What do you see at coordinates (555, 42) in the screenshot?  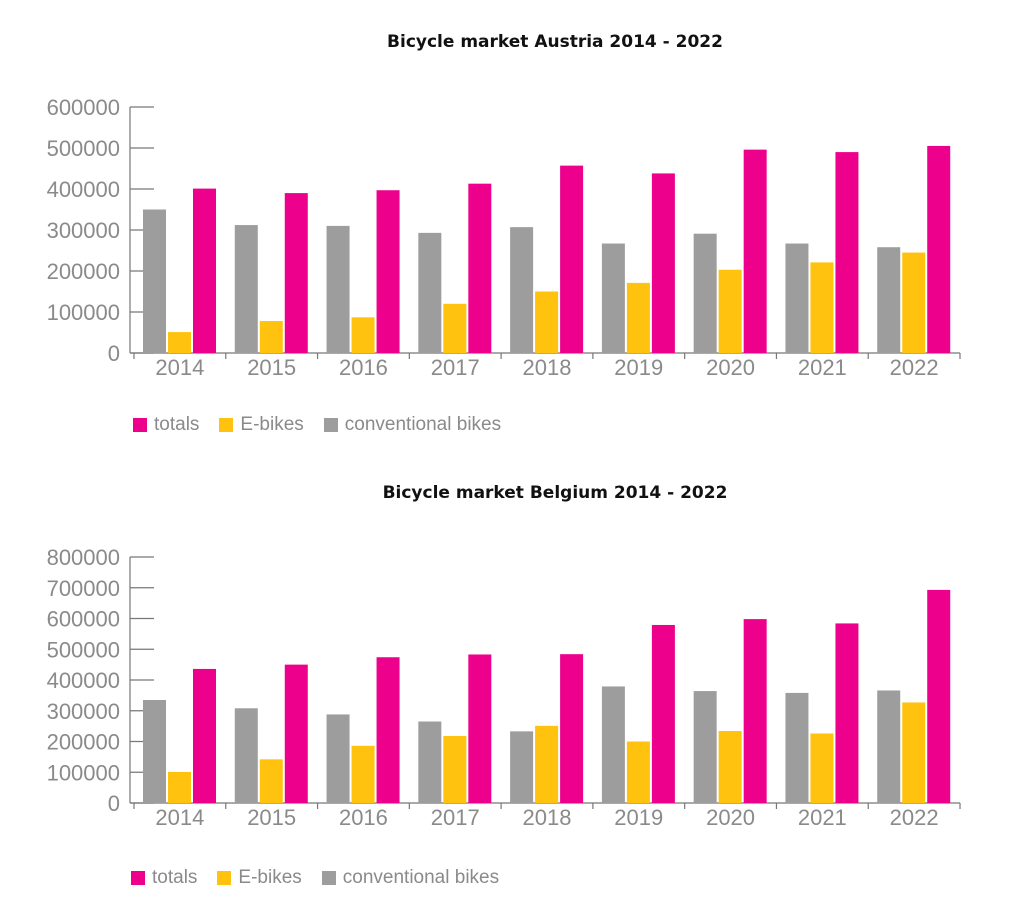 I see `chart-title: Bicycle market Austria 2014 - 2022` at bounding box center [555, 42].